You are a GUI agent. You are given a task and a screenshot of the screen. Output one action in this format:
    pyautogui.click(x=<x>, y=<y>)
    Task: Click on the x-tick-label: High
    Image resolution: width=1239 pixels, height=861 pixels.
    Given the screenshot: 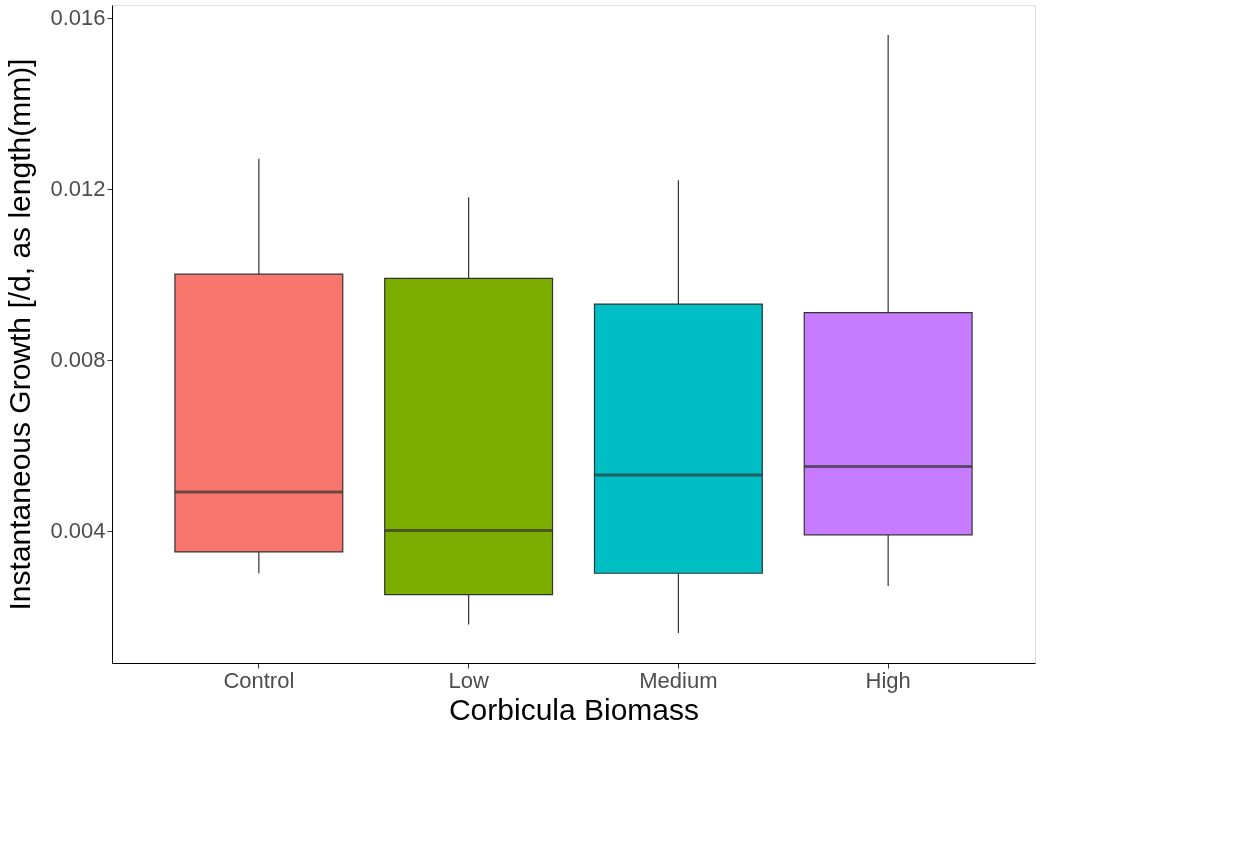 What is the action you would take?
    pyautogui.click(x=888, y=680)
    